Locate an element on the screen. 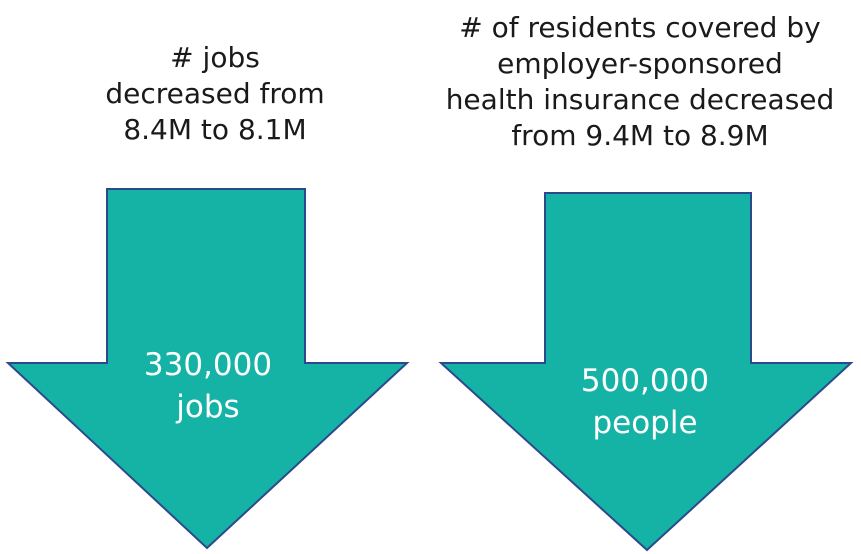  insurance-unit: people is located at coordinates (645, 423).